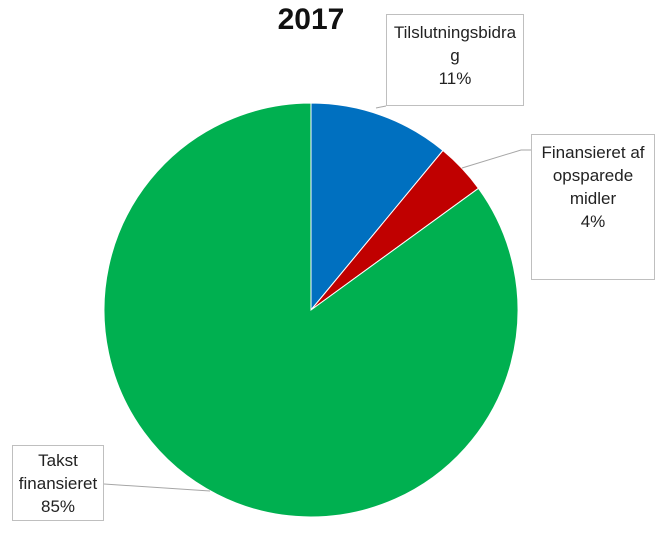 This screenshot has height=539, width=656. What do you see at coordinates (311, 19) in the screenshot?
I see `chart-title: 2017` at bounding box center [311, 19].